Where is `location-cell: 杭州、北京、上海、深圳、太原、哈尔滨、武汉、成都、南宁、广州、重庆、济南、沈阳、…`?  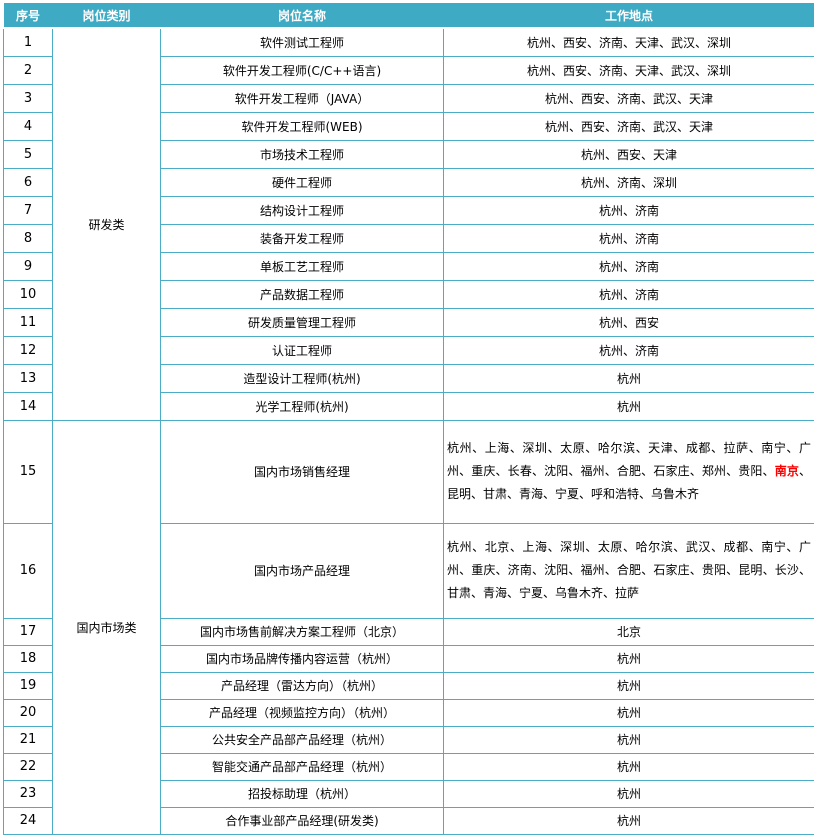
location-cell: 杭州、北京、上海、深圳、太原、哈尔滨、武汉、成都、南宁、广州、重庆、济南、沈阳、… is located at coordinates (628, 570).